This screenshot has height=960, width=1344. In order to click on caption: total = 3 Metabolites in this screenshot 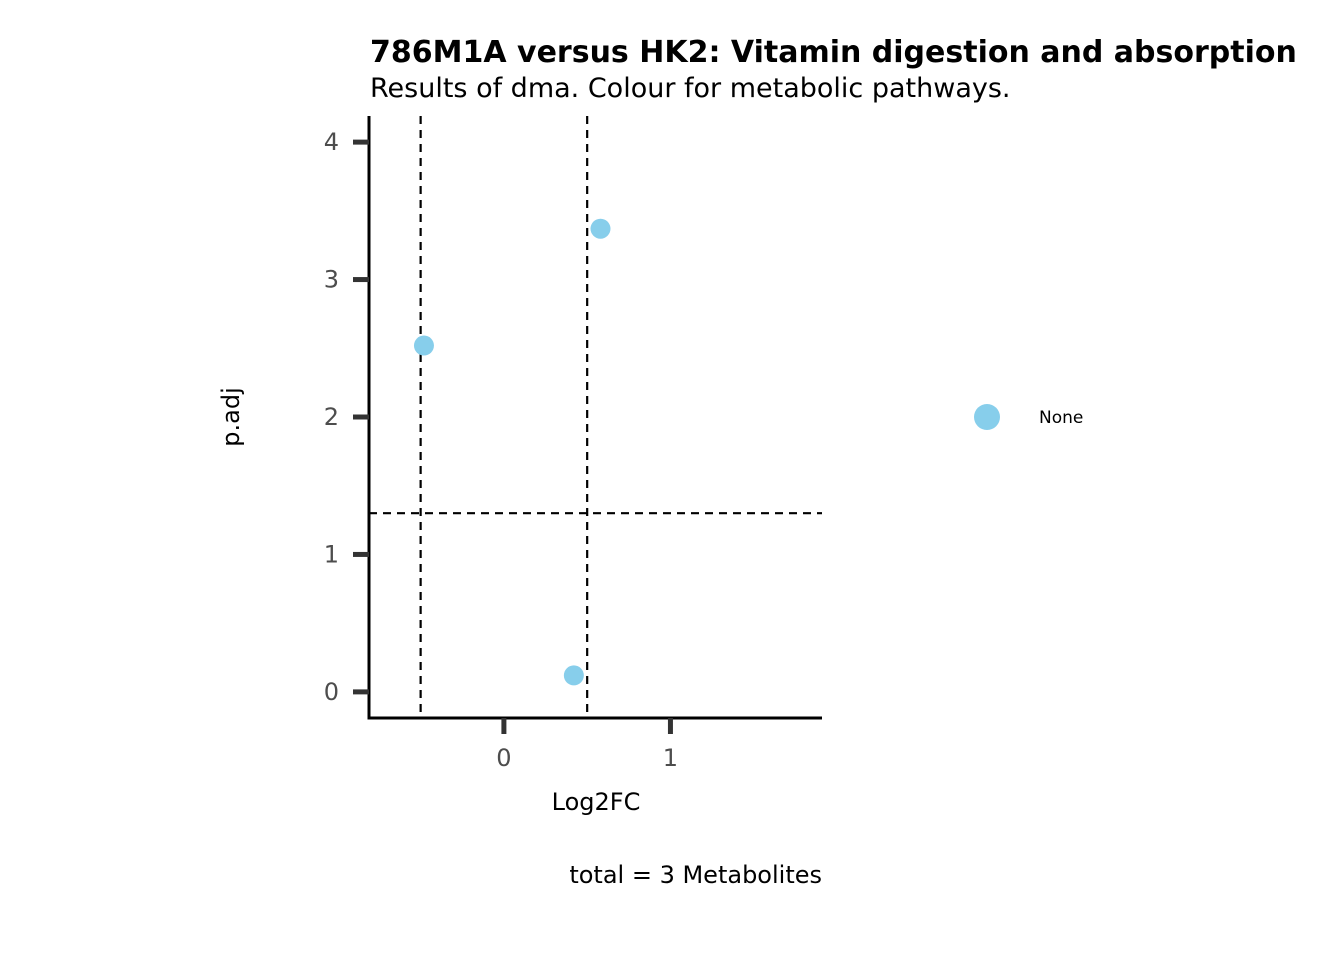, I will do `click(695, 875)`.